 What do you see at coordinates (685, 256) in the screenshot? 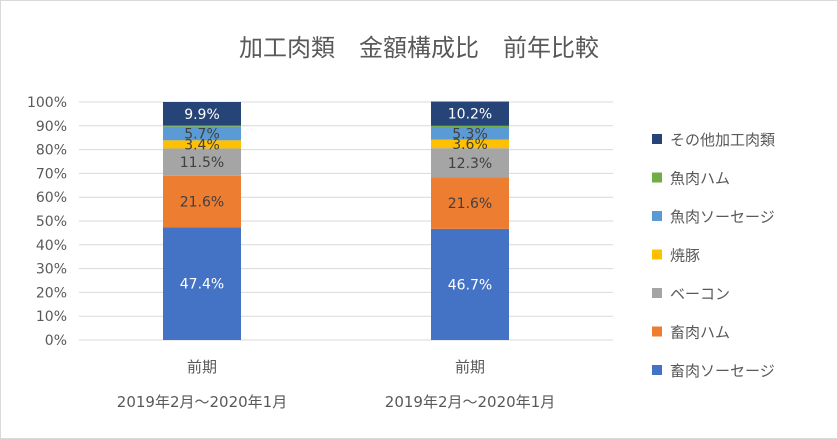
I see `legend-label: 焼豚` at bounding box center [685, 256].